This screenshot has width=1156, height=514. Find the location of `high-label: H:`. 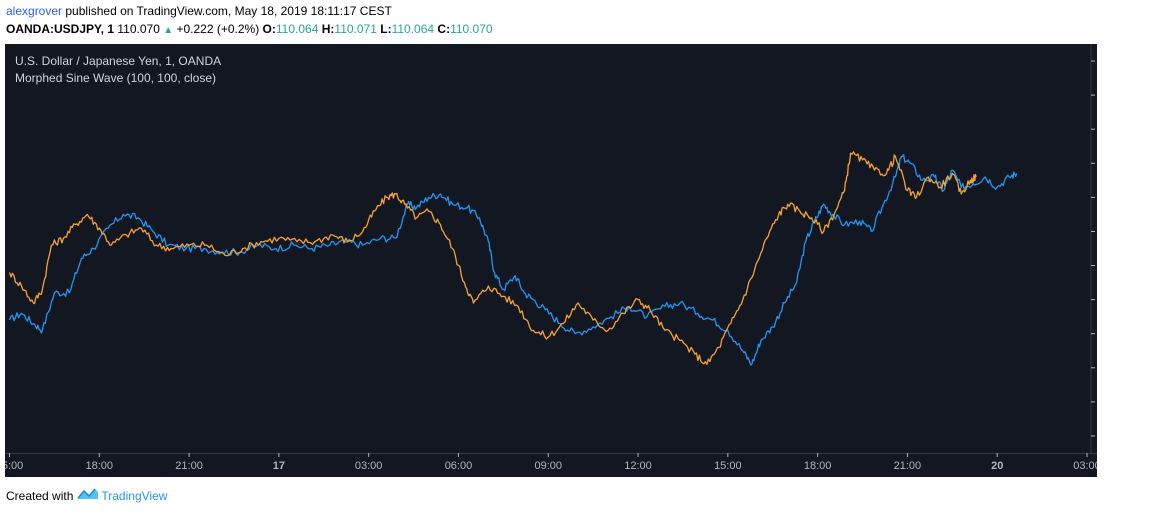

high-label: H: is located at coordinates (328, 29).